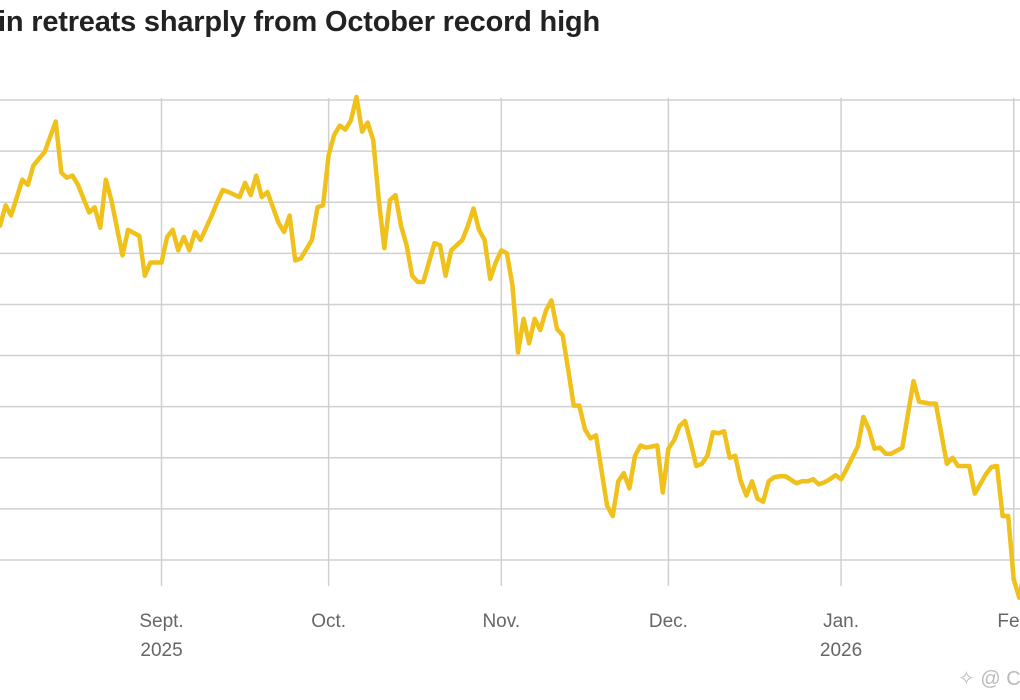 This screenshot has width=1020, height=700. Describe the element at coordinates (841, 636) in the screenshot. I see `x-tick-label: Jan. 2026` at that location.